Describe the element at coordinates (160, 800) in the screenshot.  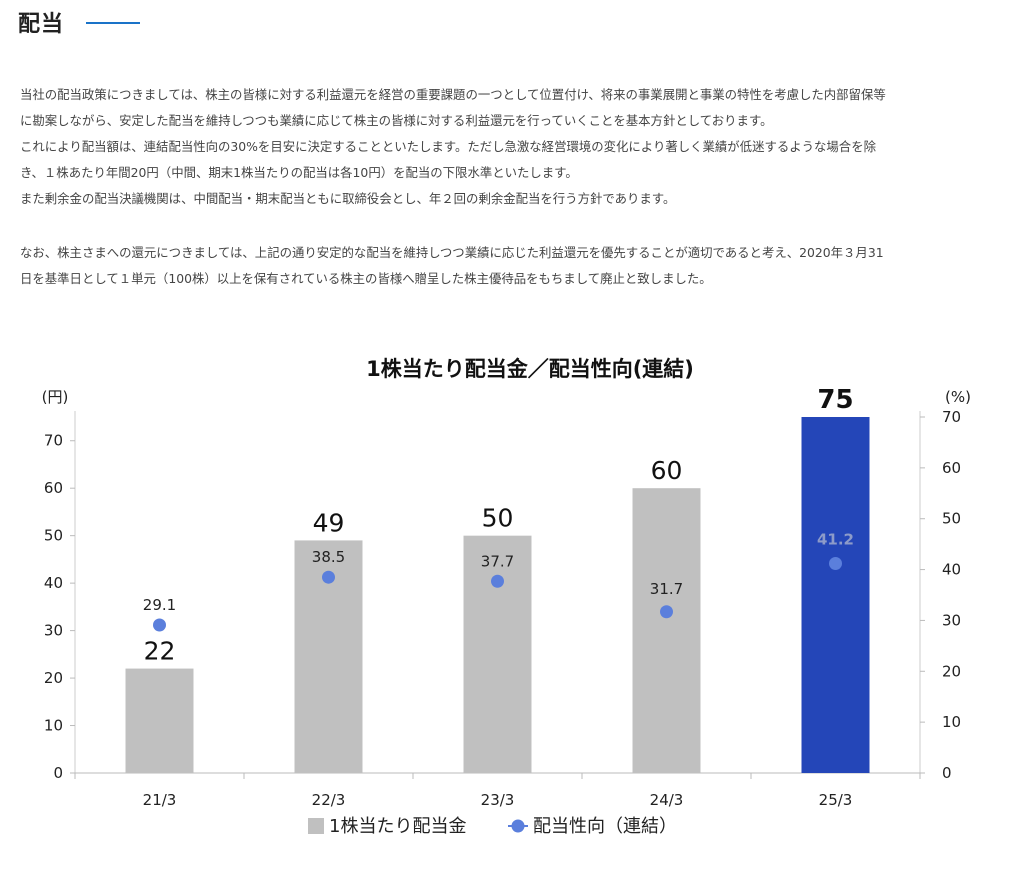
I see `category-label: 21/3` at that location.